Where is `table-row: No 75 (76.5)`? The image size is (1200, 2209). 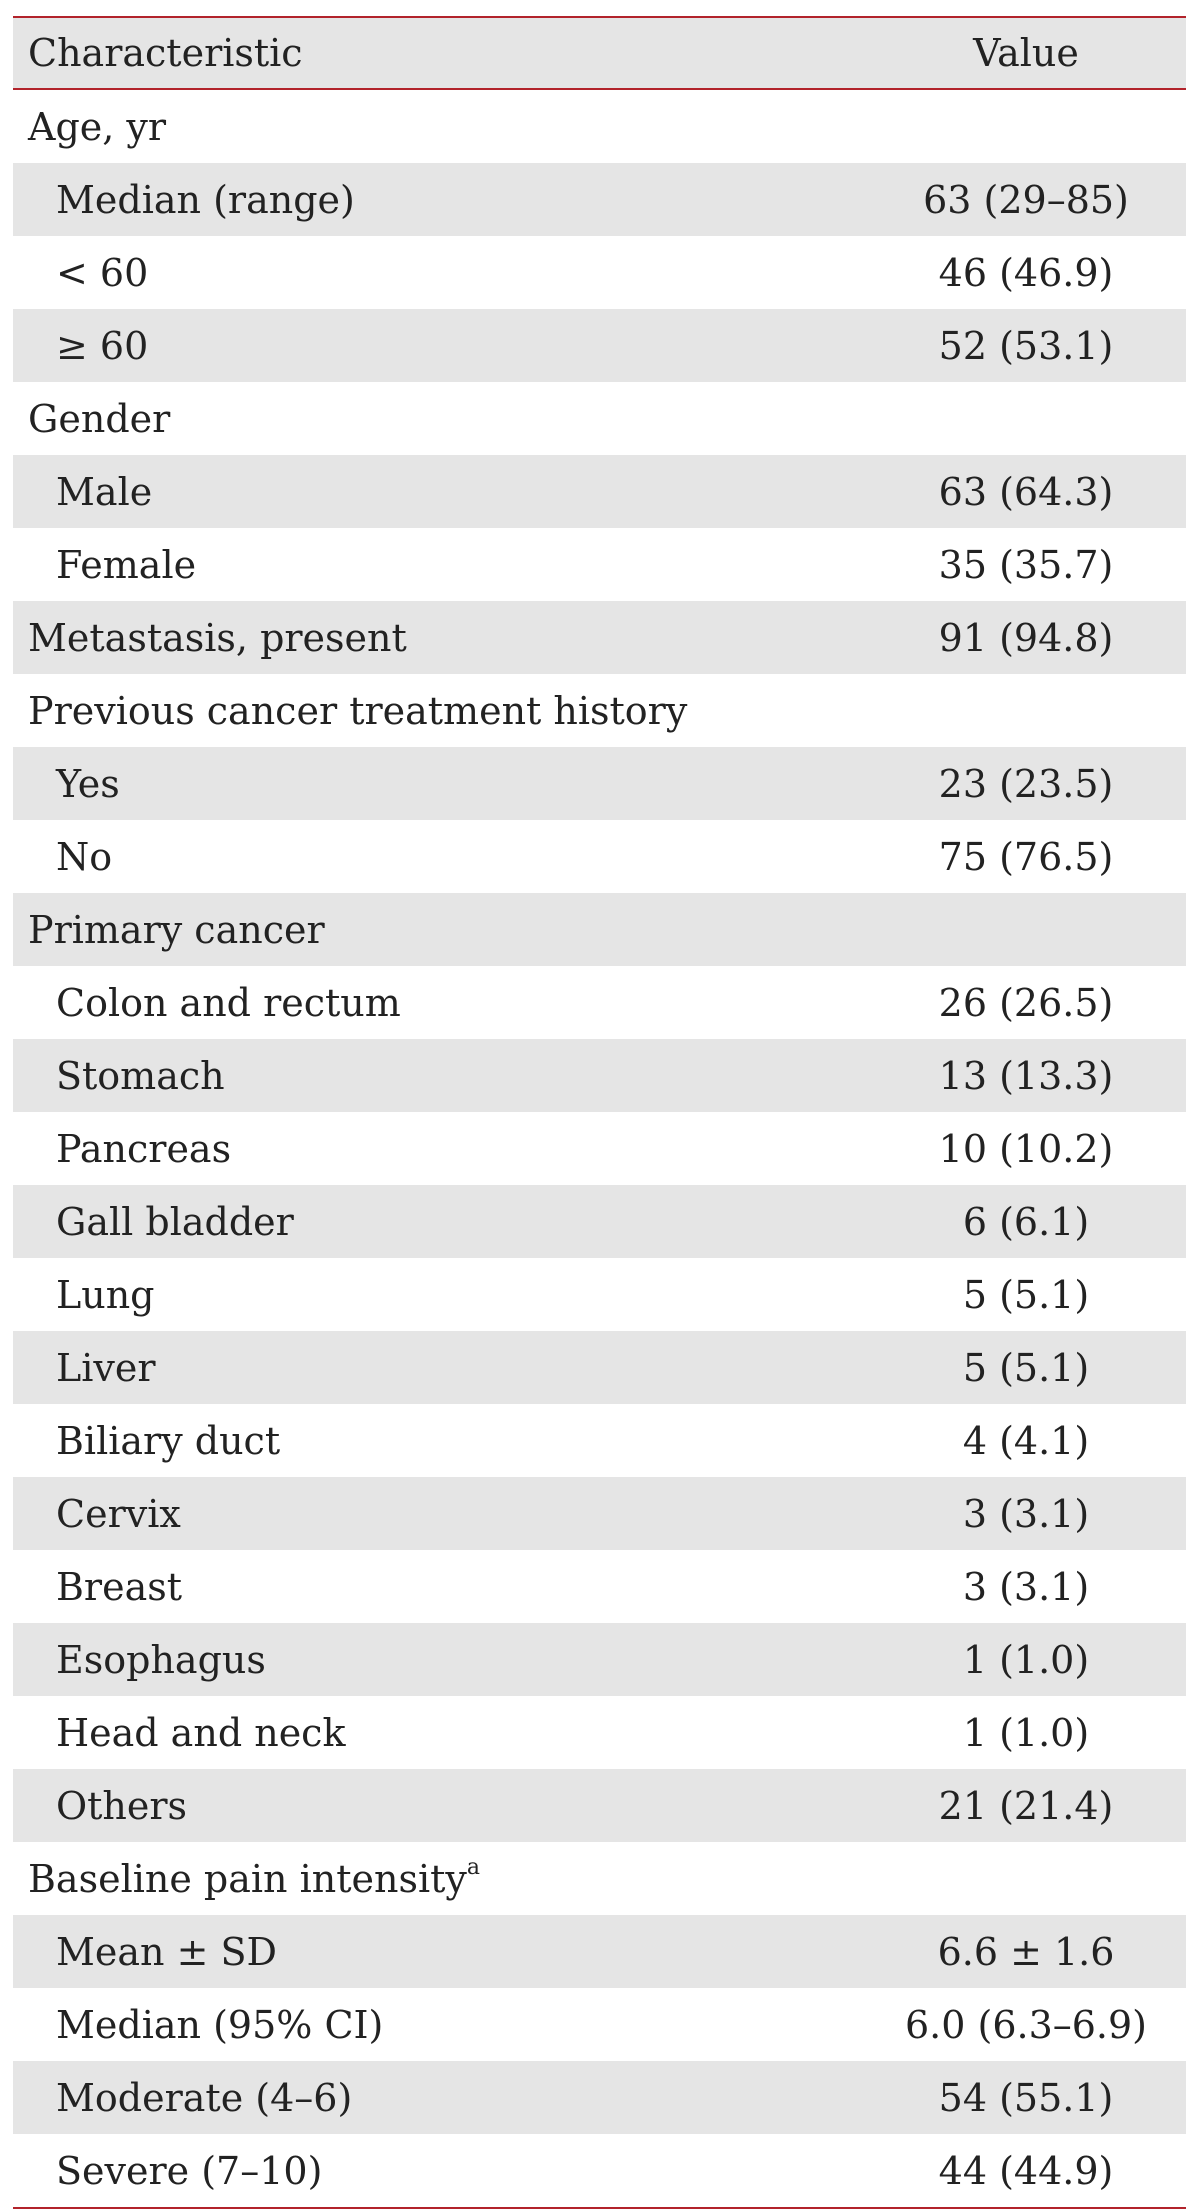 table-row: No 75 (76.5) is located at coordinates (599, 856).